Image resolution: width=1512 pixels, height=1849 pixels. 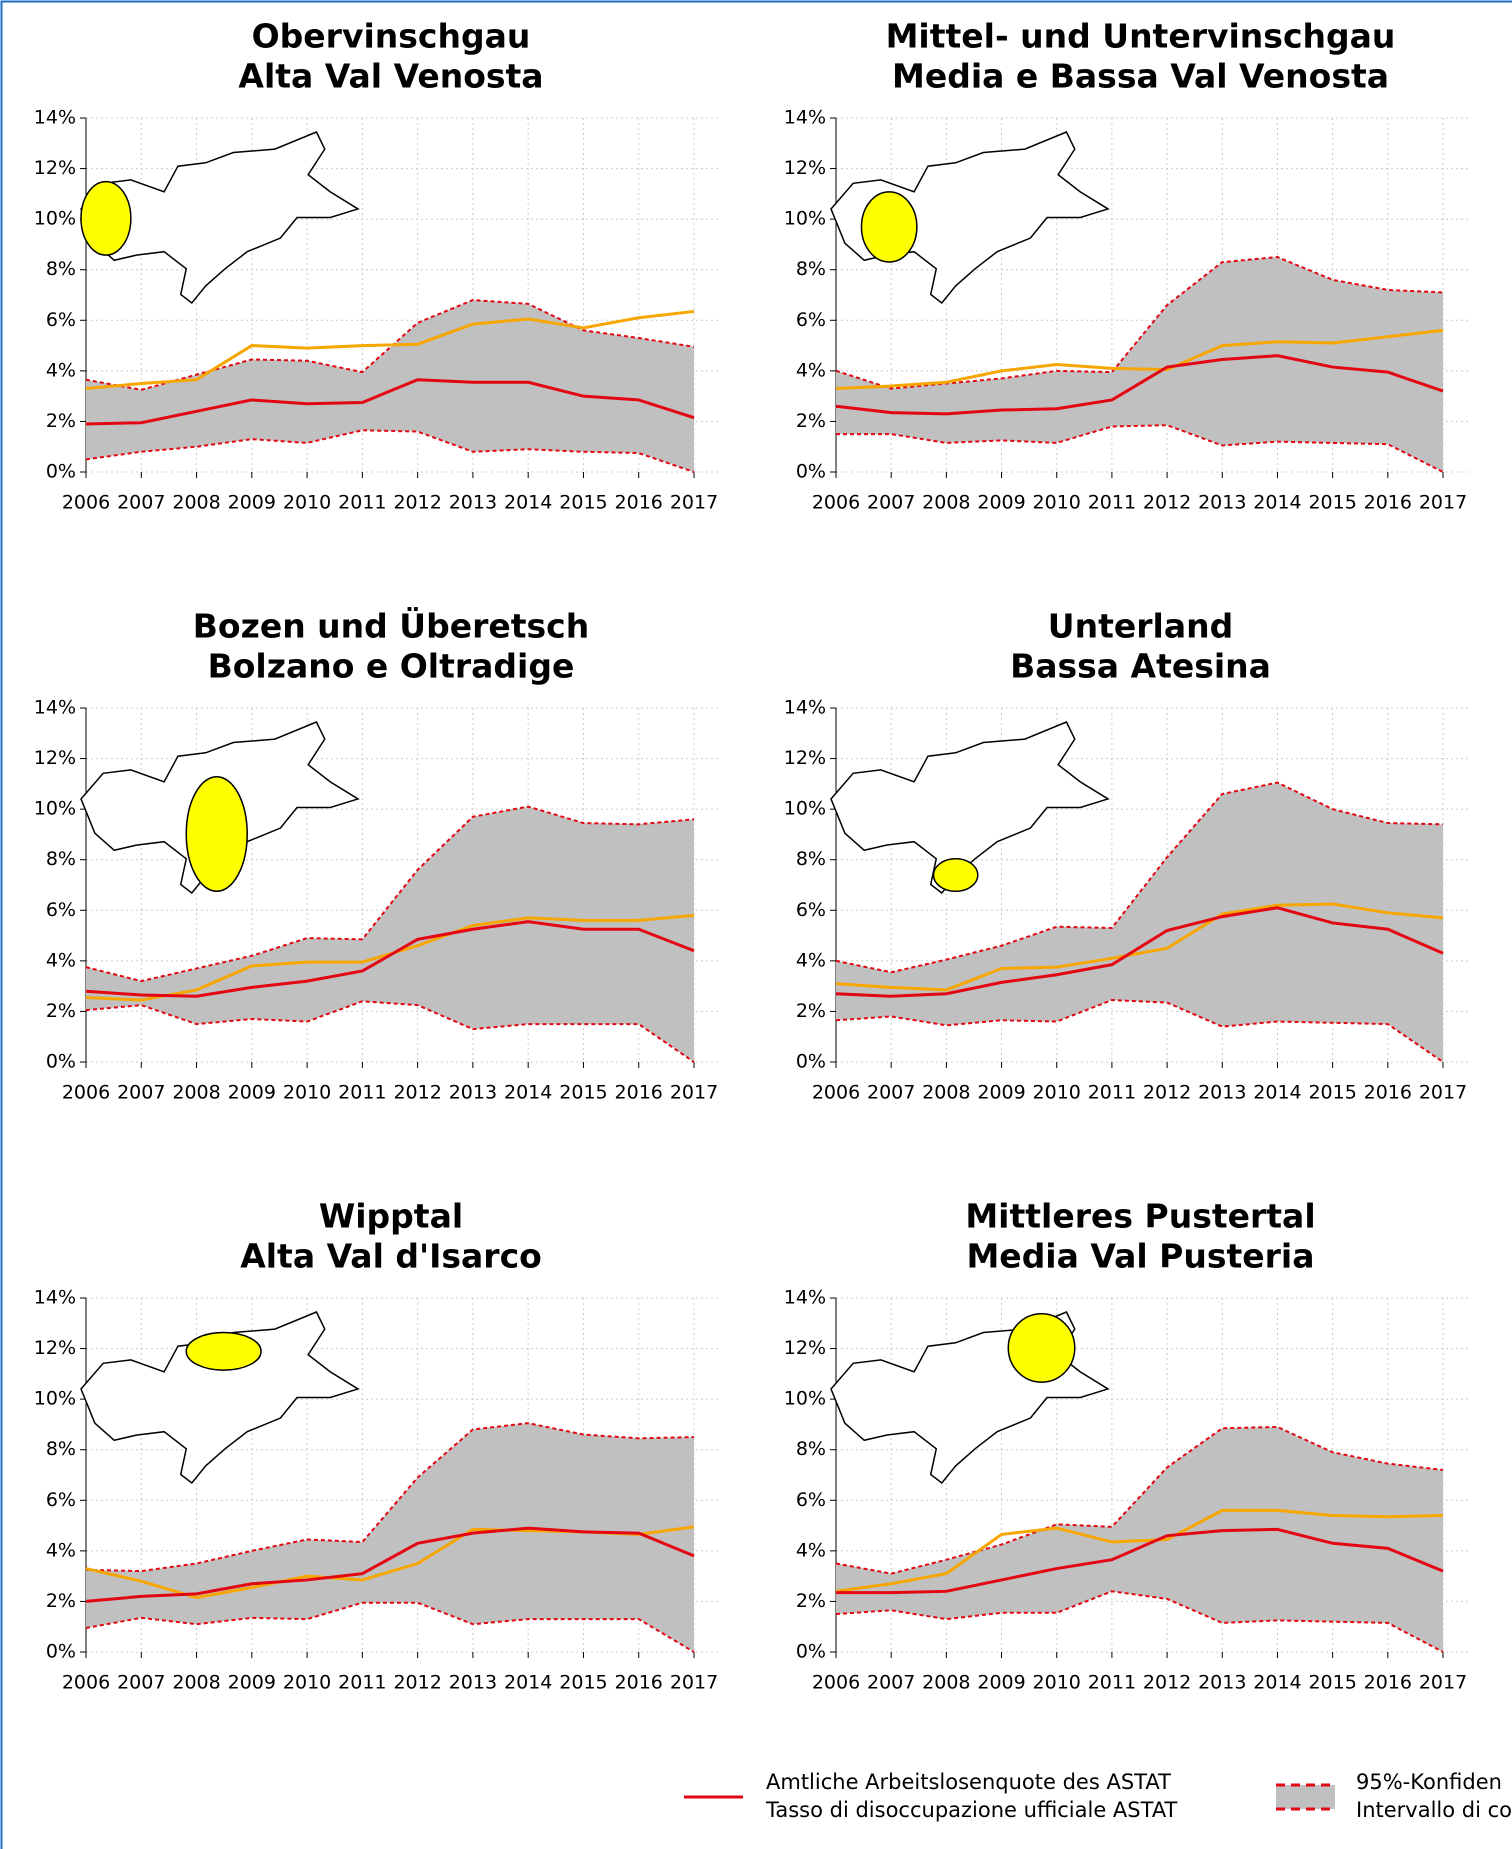 I want to click on chart-title: Media Val Pusteria, so click(x=1140, y=1256).